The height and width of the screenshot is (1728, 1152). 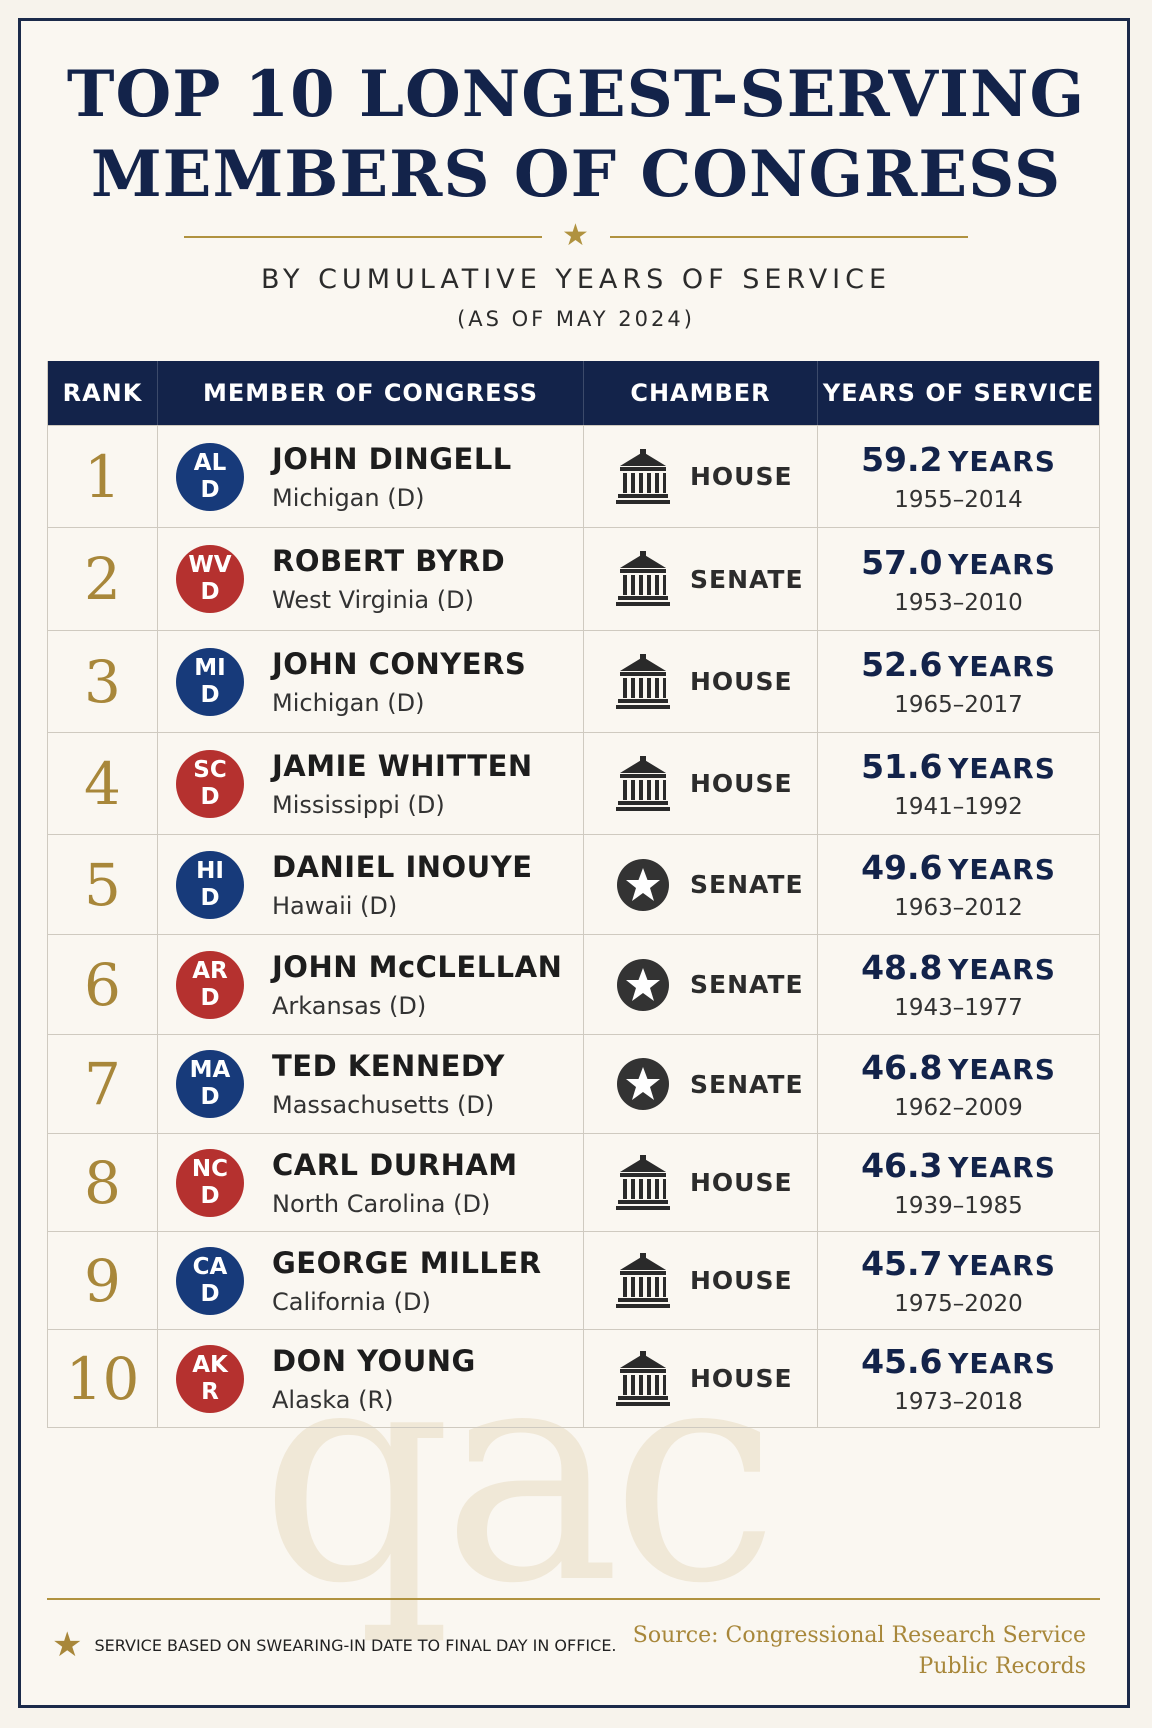 I want to click on party-letter: R, so click(x=210, y=1391).